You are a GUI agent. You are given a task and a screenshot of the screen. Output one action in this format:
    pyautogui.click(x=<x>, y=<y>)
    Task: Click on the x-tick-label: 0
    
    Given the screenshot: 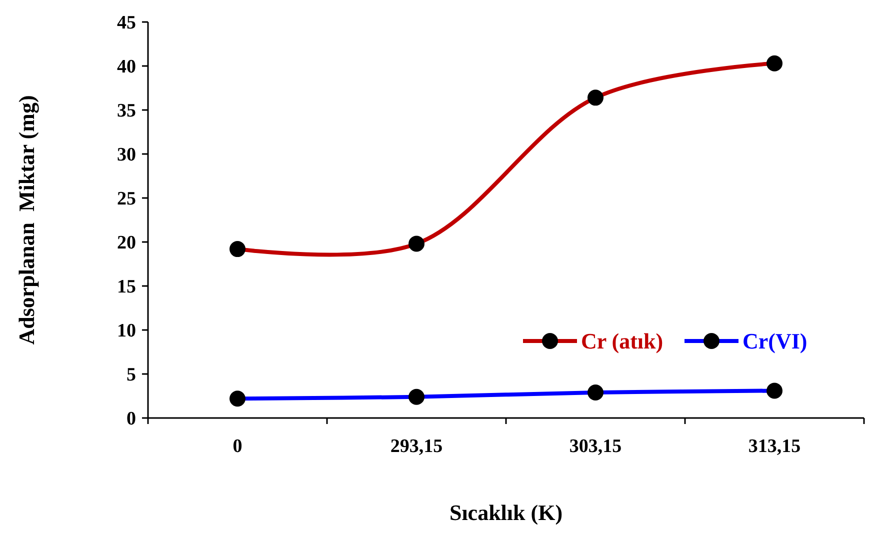 What is the action you would take?
    pyautogui.click(x=237, y=446)
    